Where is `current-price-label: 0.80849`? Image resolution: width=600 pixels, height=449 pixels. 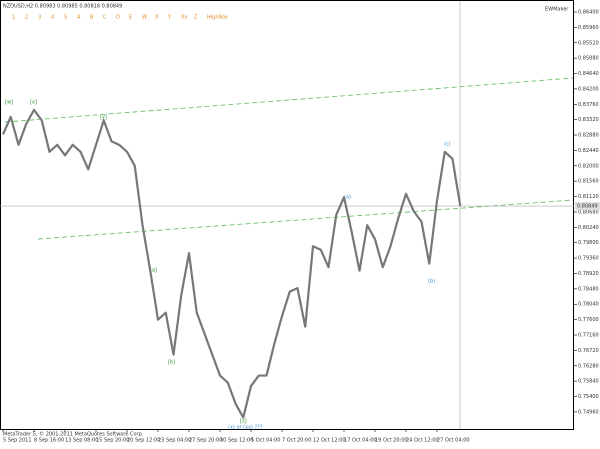 current-price-label: 0.80849 is located at coordinates (587, 207).